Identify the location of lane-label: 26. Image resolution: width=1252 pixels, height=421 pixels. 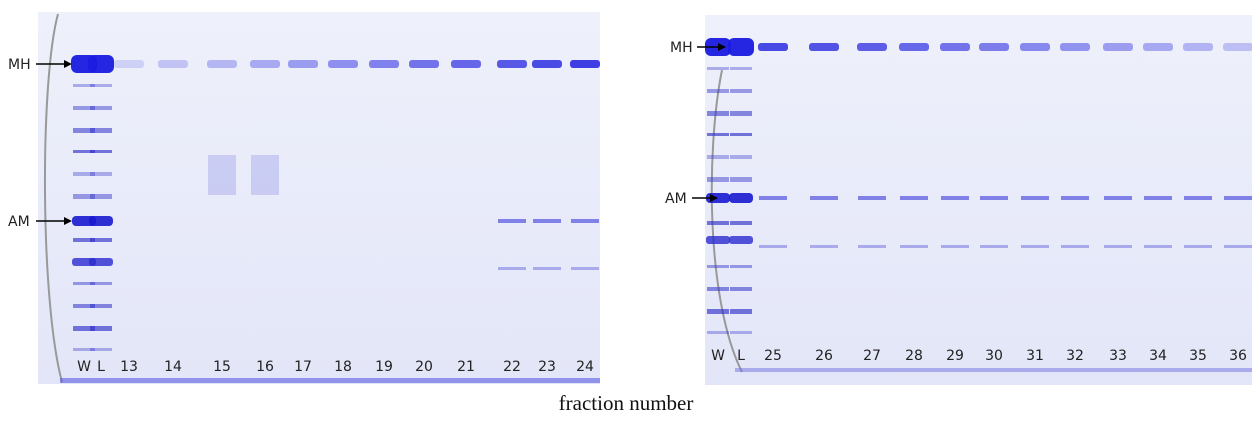
(824, 356).